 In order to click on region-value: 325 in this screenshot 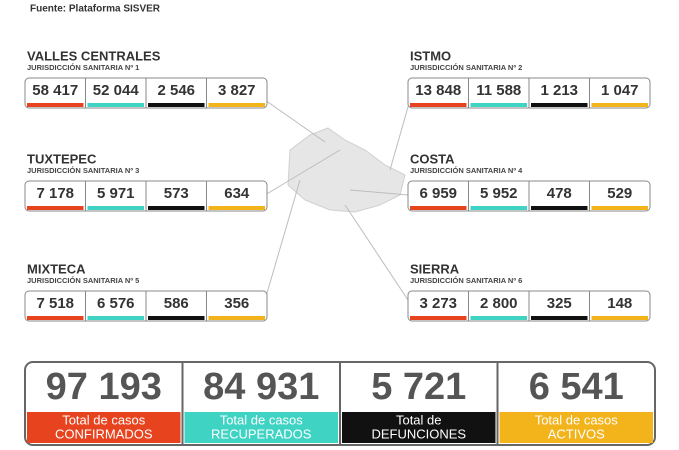, I will do `click(559, 303)`.